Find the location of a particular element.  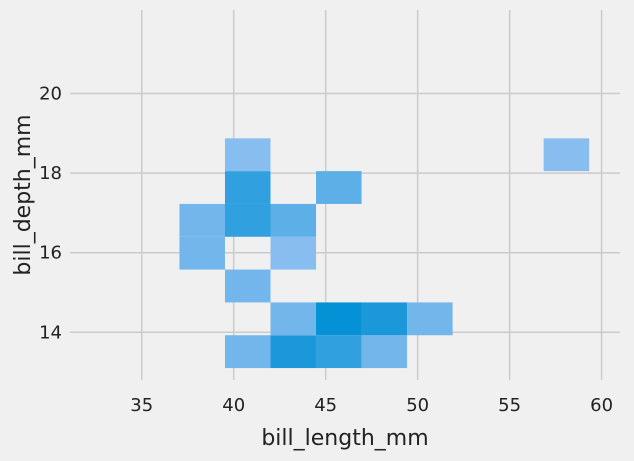

x-tick-label: 45 is located at coordinates (325, 405).